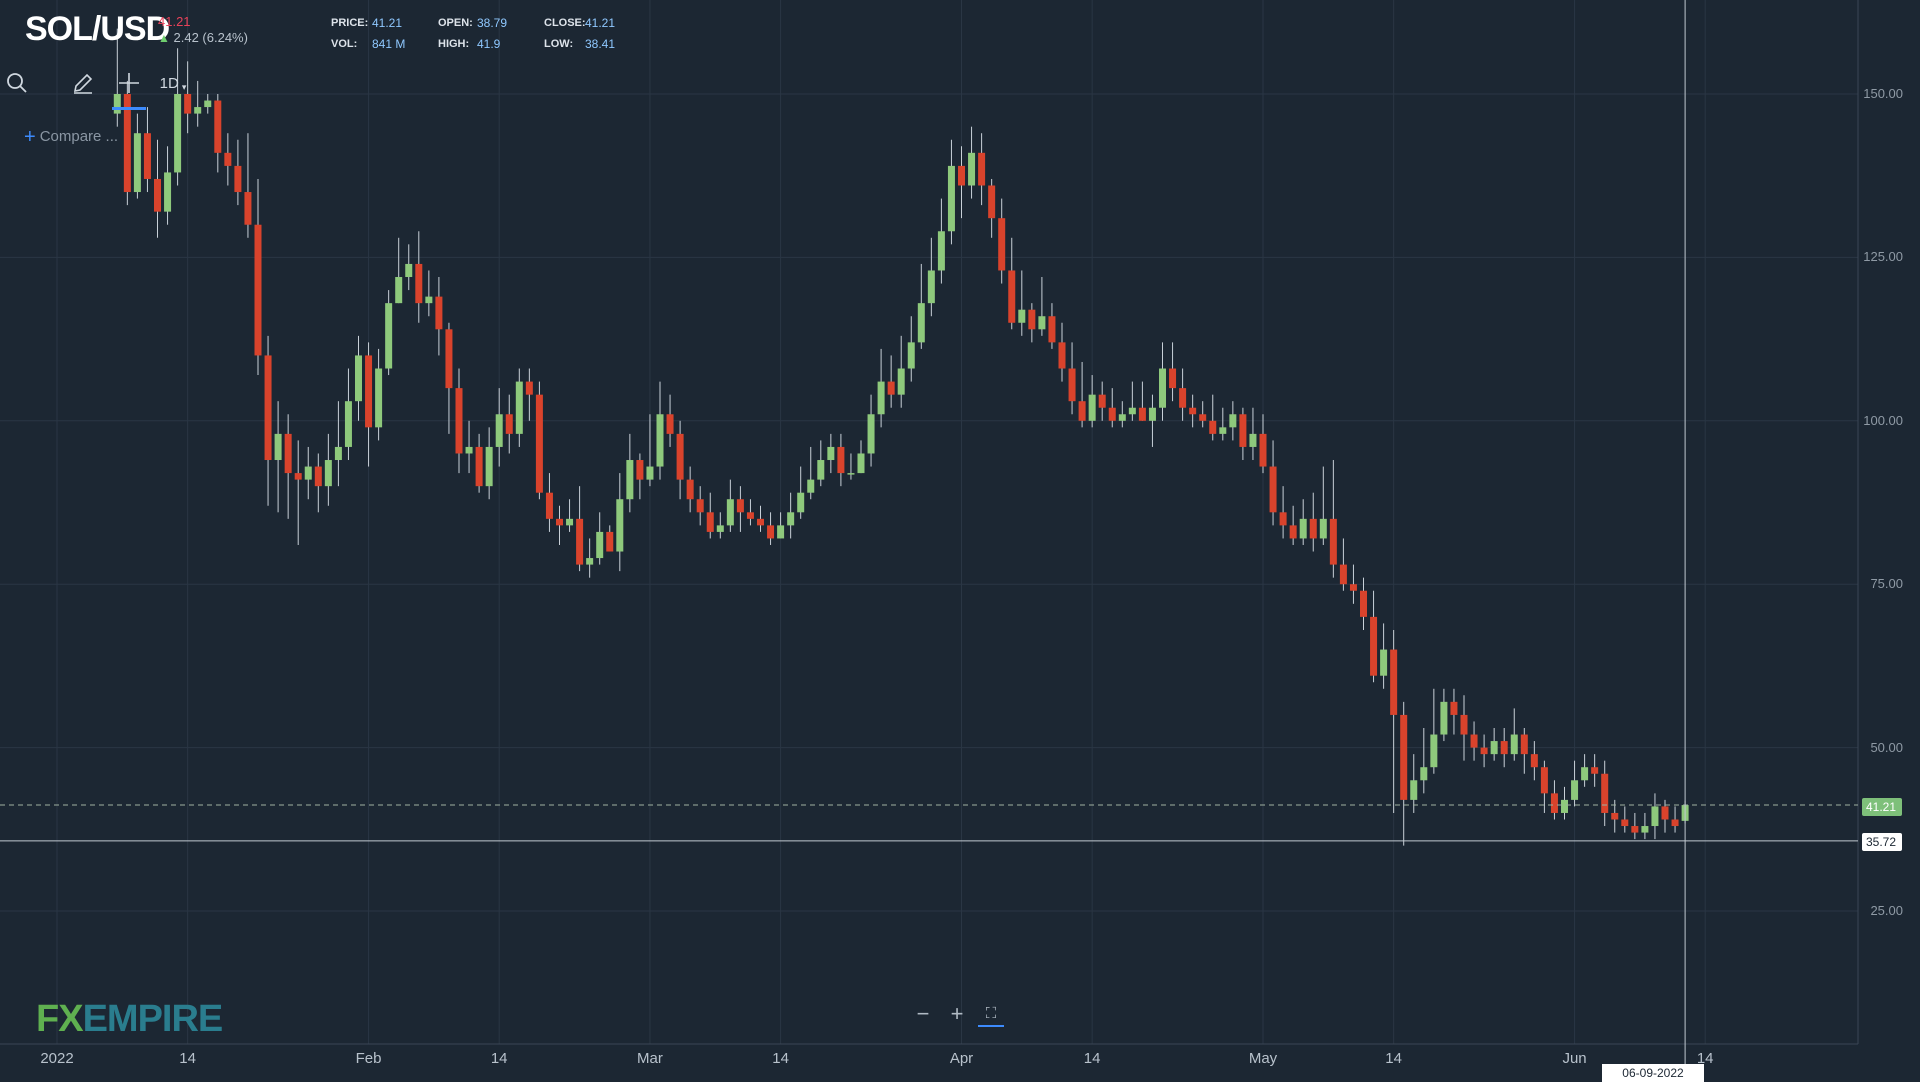  I want to click on open-value: 38.79, so click(492, 23).